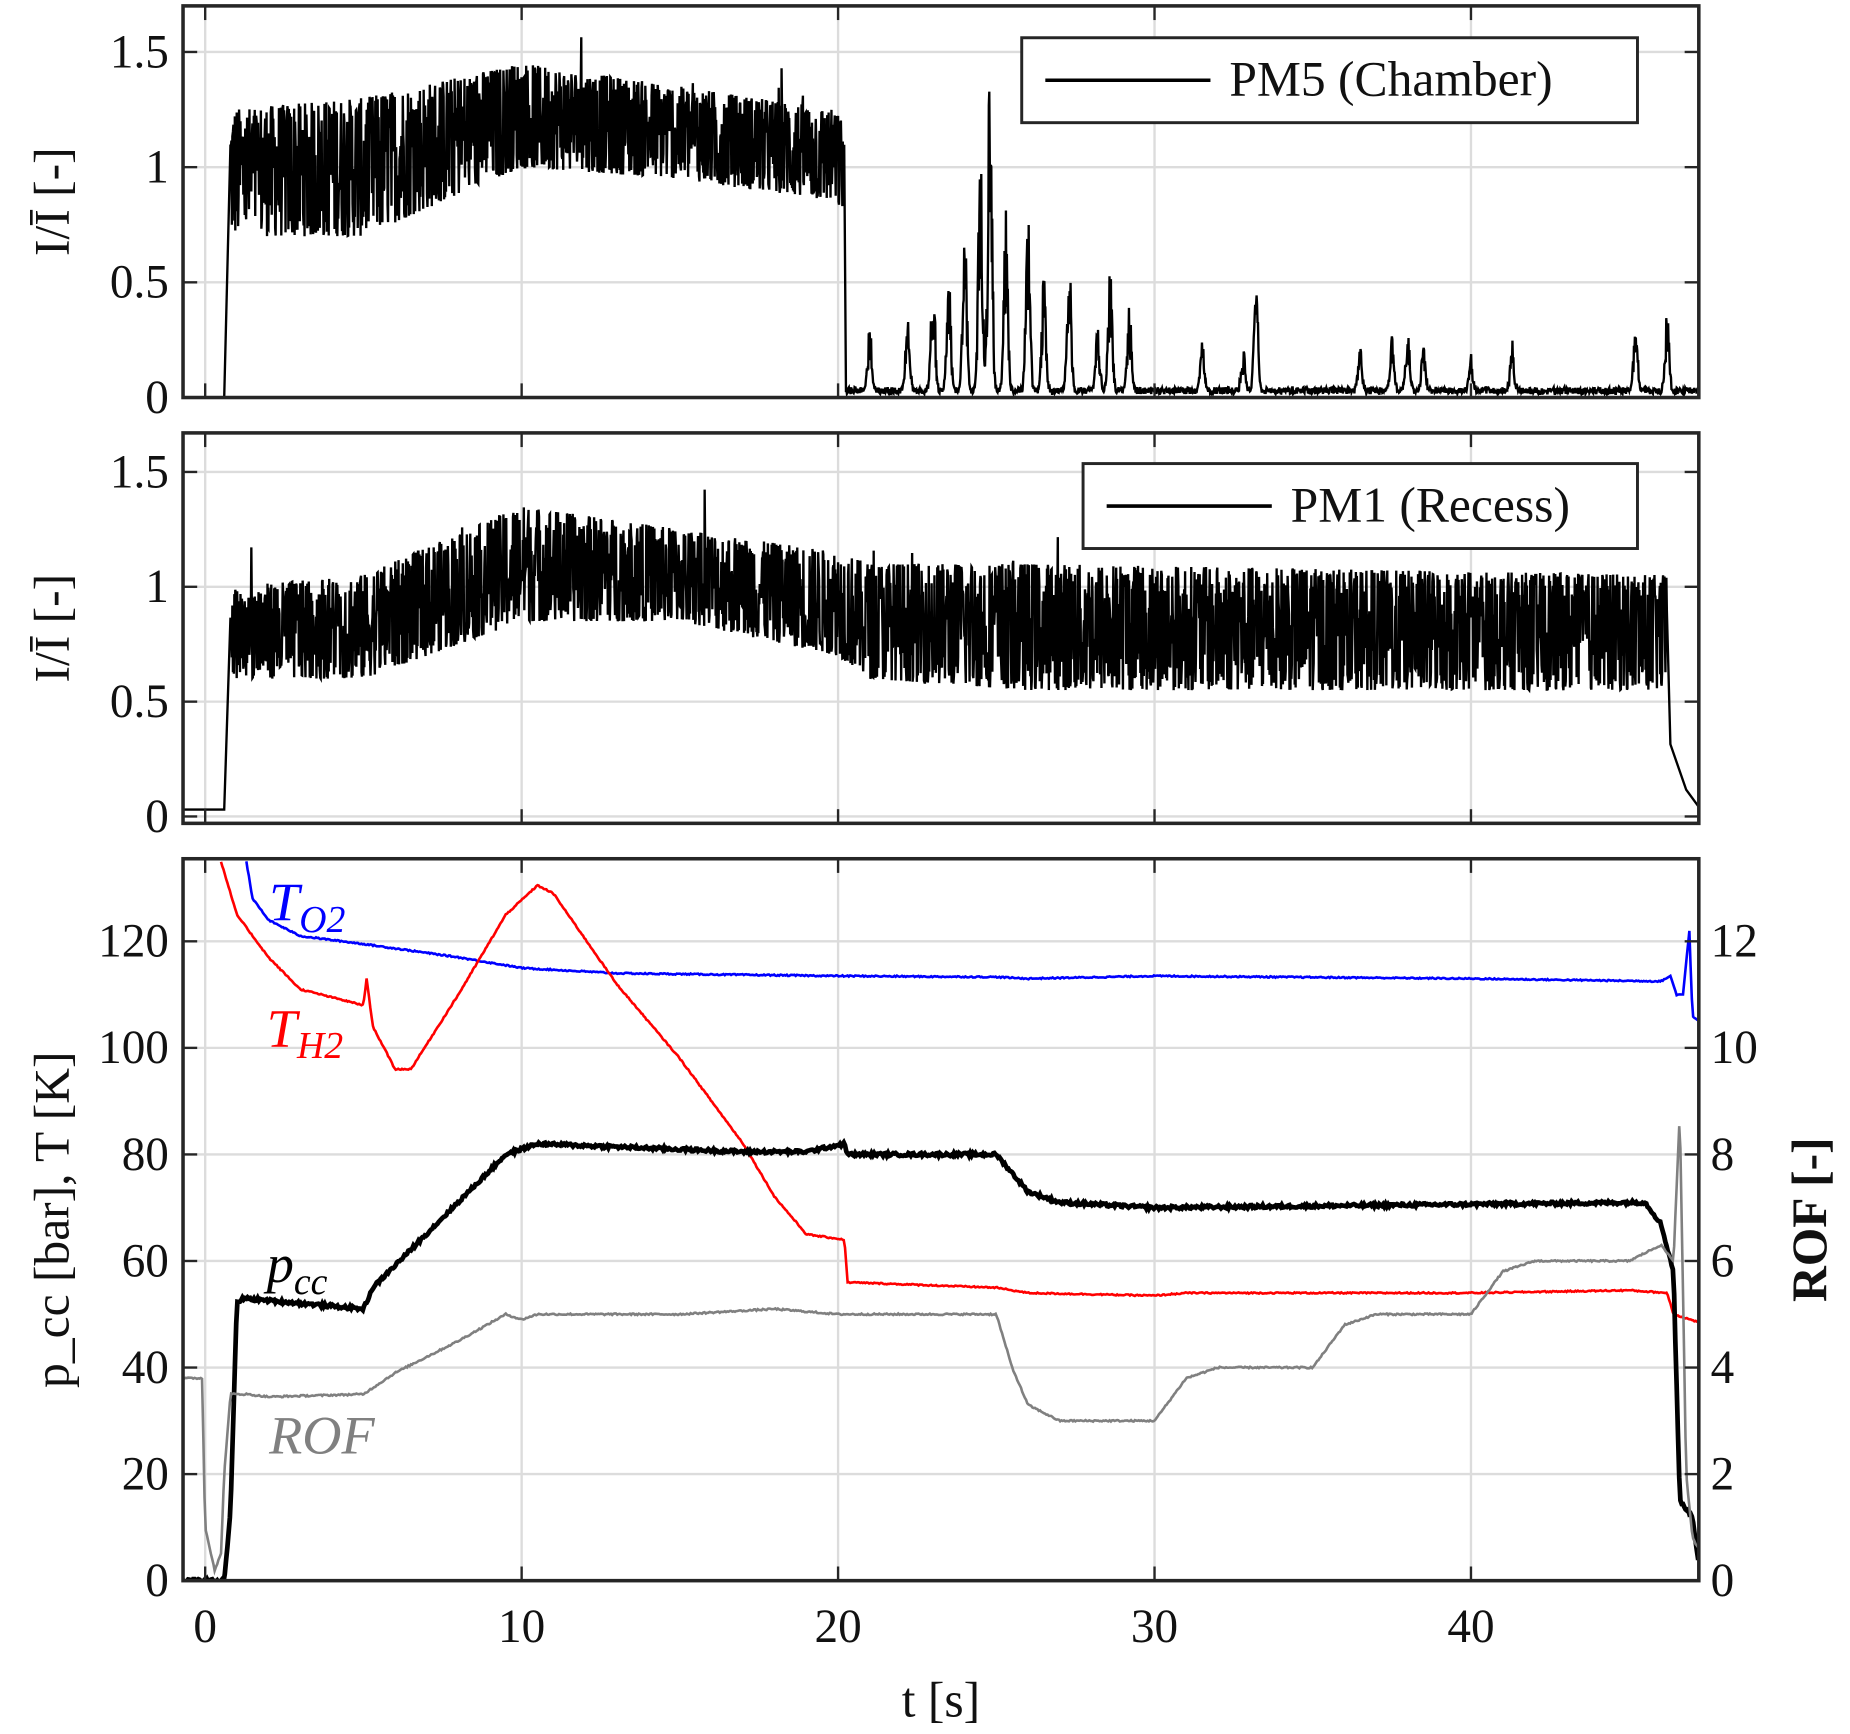 The height and width of the screenshot is (1734, 1850). I want to click on y-right-tick-label: 4, so click(1723, 1368).